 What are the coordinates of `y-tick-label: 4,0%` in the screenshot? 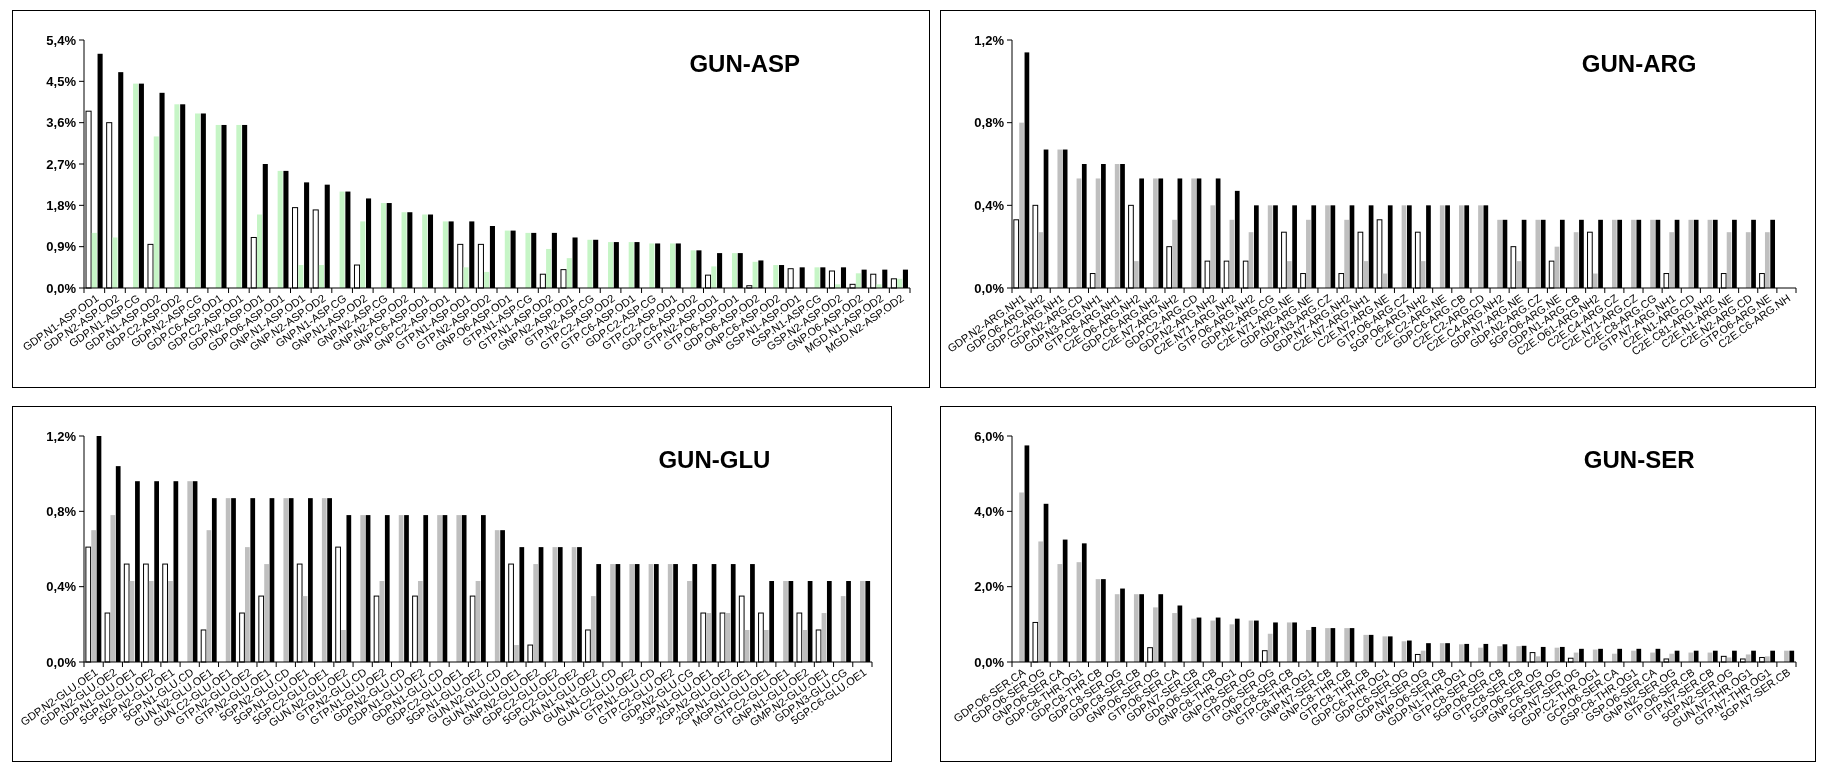 It's located at (989, 511).